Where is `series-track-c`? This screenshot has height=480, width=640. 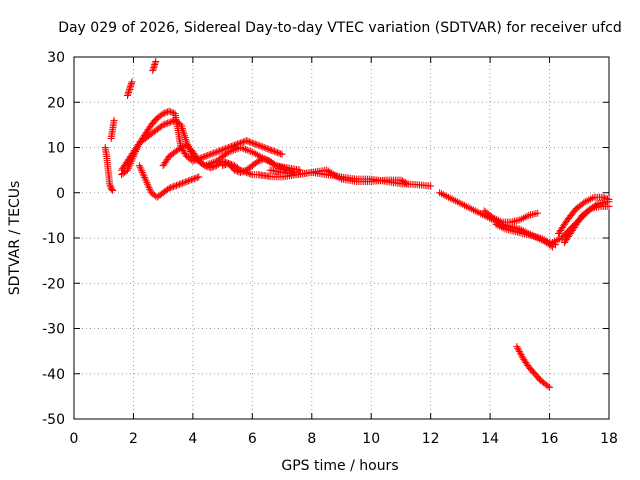 series-track-c is located at coordinates (169, 181).